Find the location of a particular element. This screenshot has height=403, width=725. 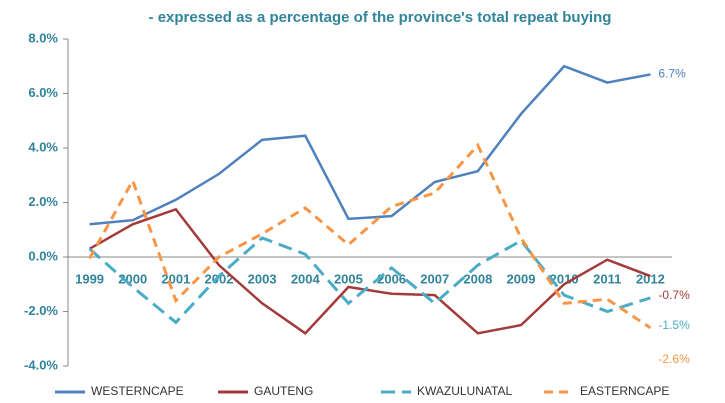

legend-label: KWAZULUNATAL is located at coordinates (464, 391).